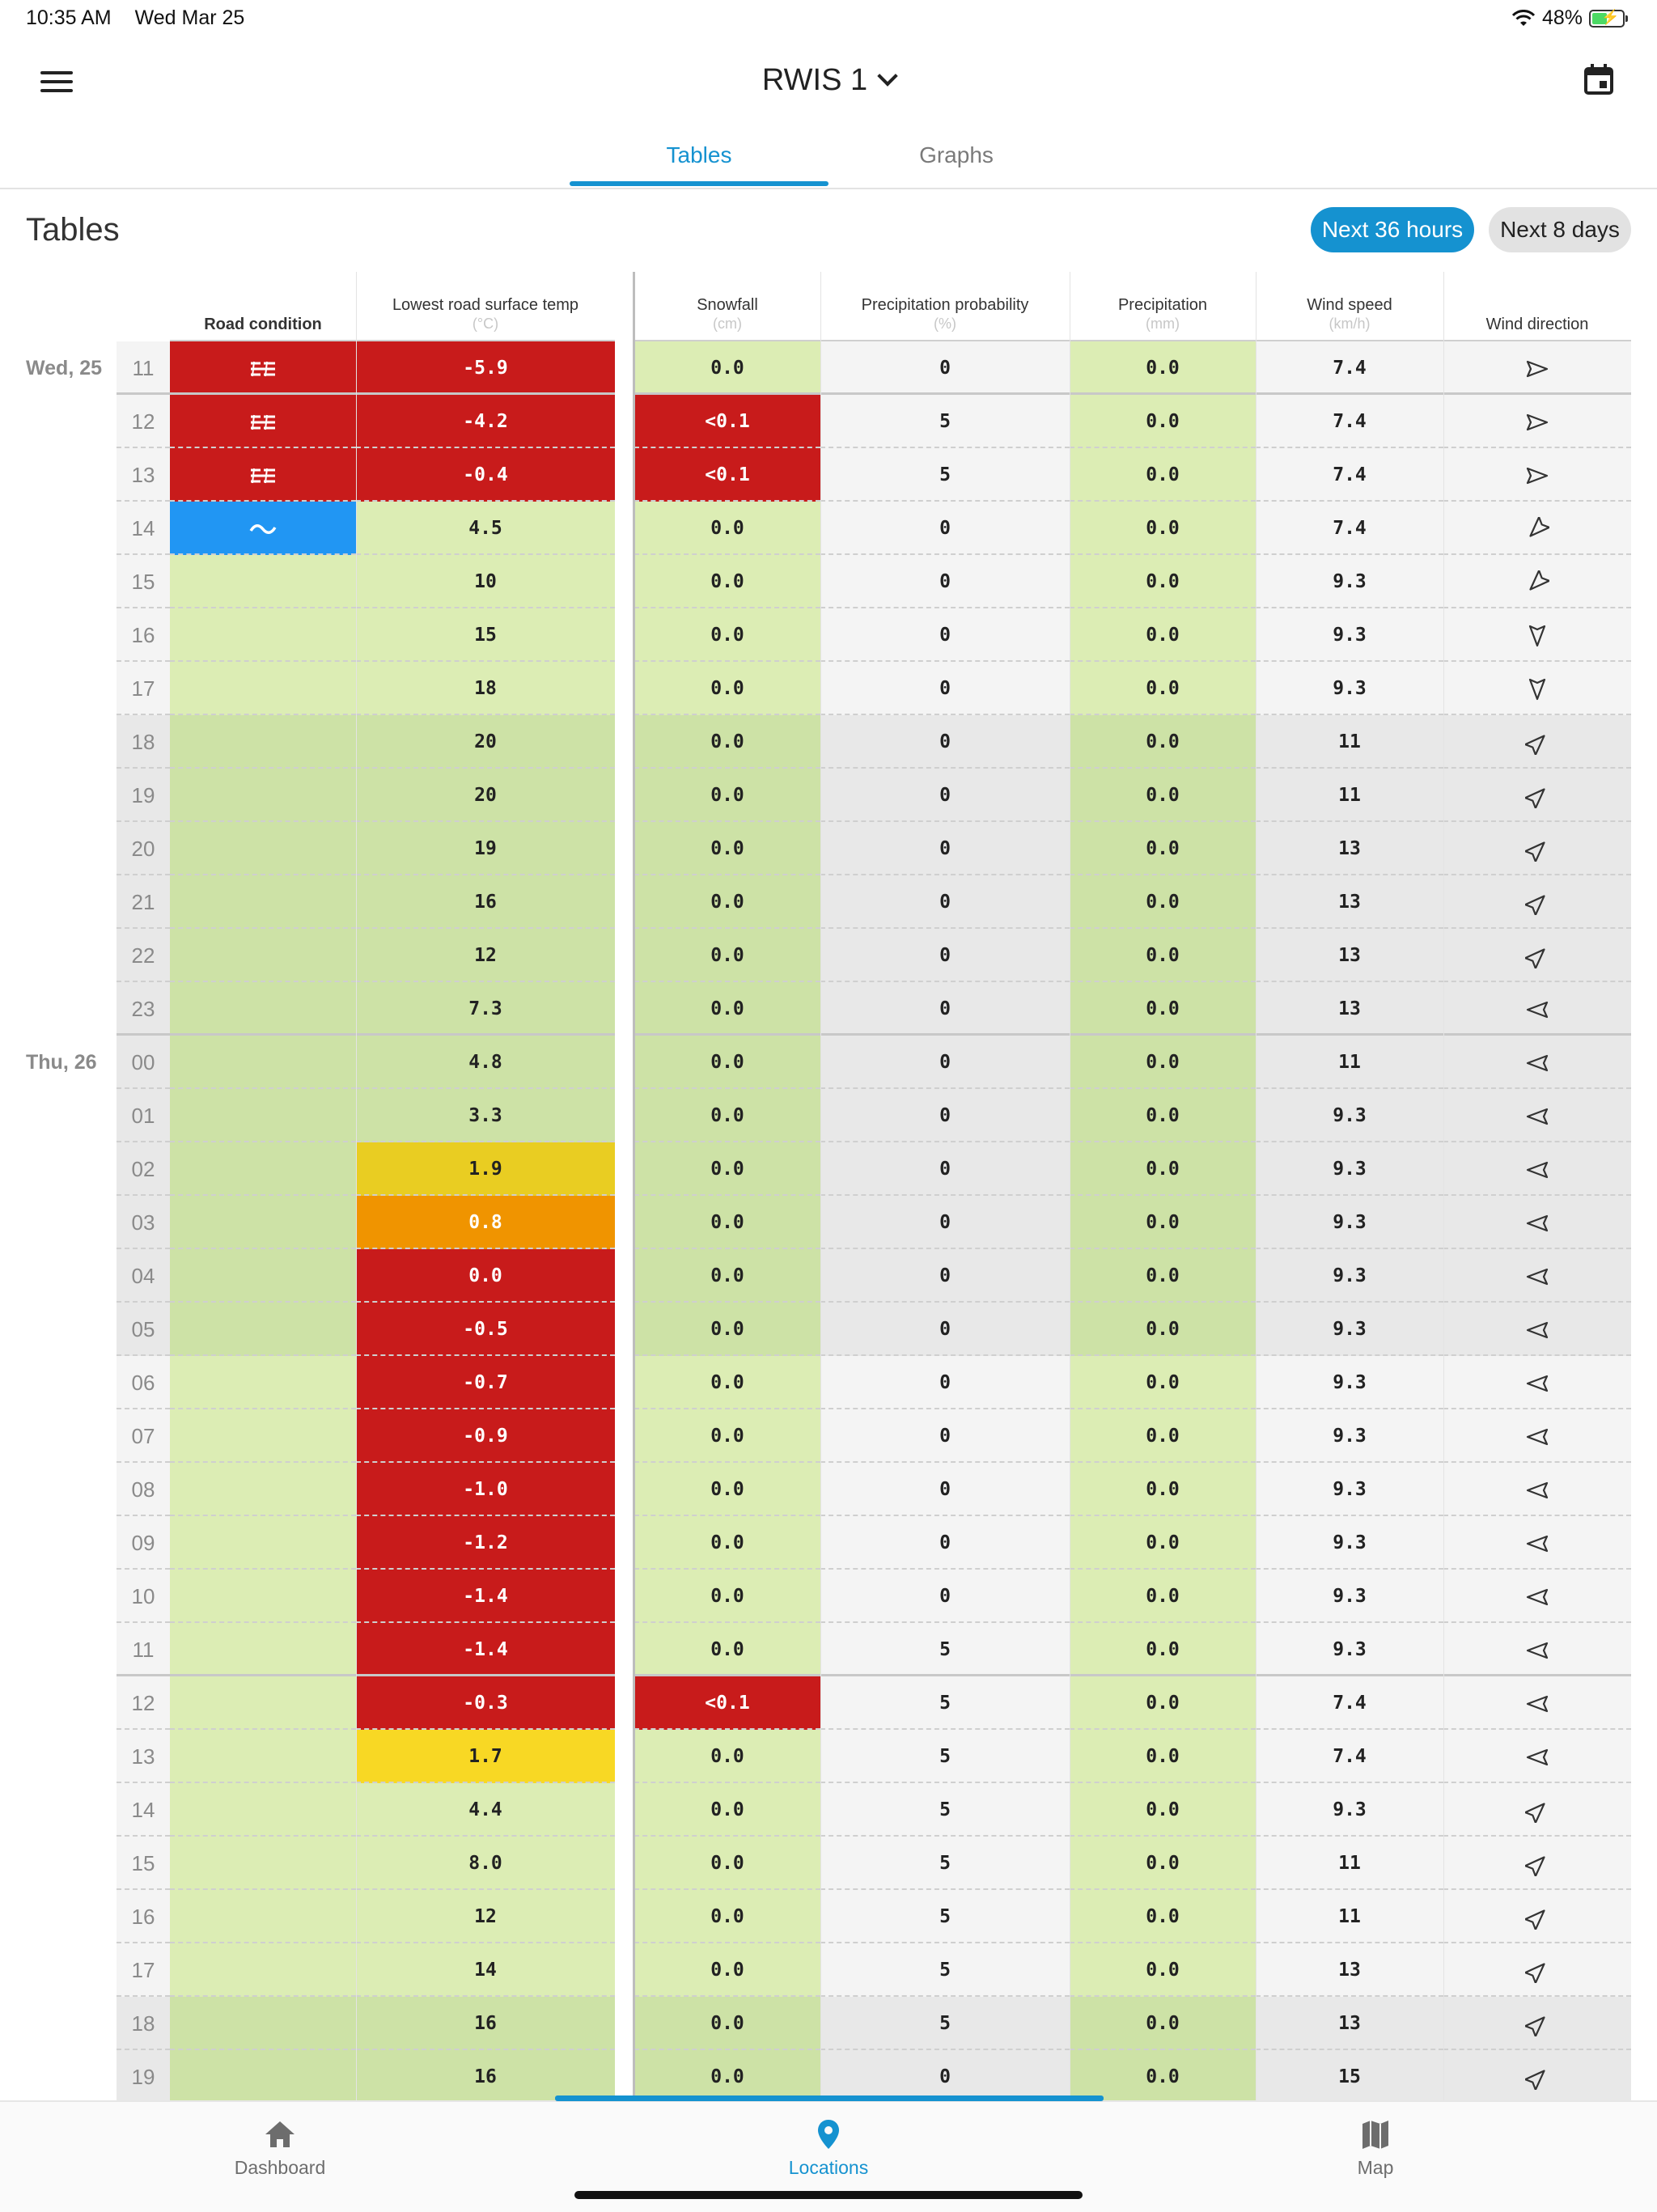 The width and height of the screenshot is (1657, 2212). Describe the element at coordinates (699, 154) in the screenshot. I see `tab-tables: Tables` at that location.